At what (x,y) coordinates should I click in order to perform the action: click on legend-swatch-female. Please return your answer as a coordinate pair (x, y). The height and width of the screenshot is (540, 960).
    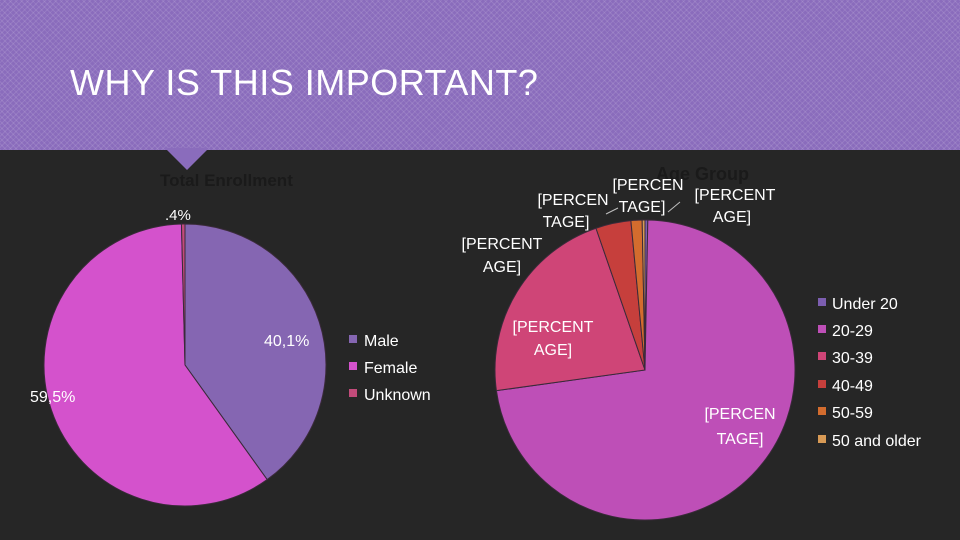
    Looking at the image, I should click on (353, 366).